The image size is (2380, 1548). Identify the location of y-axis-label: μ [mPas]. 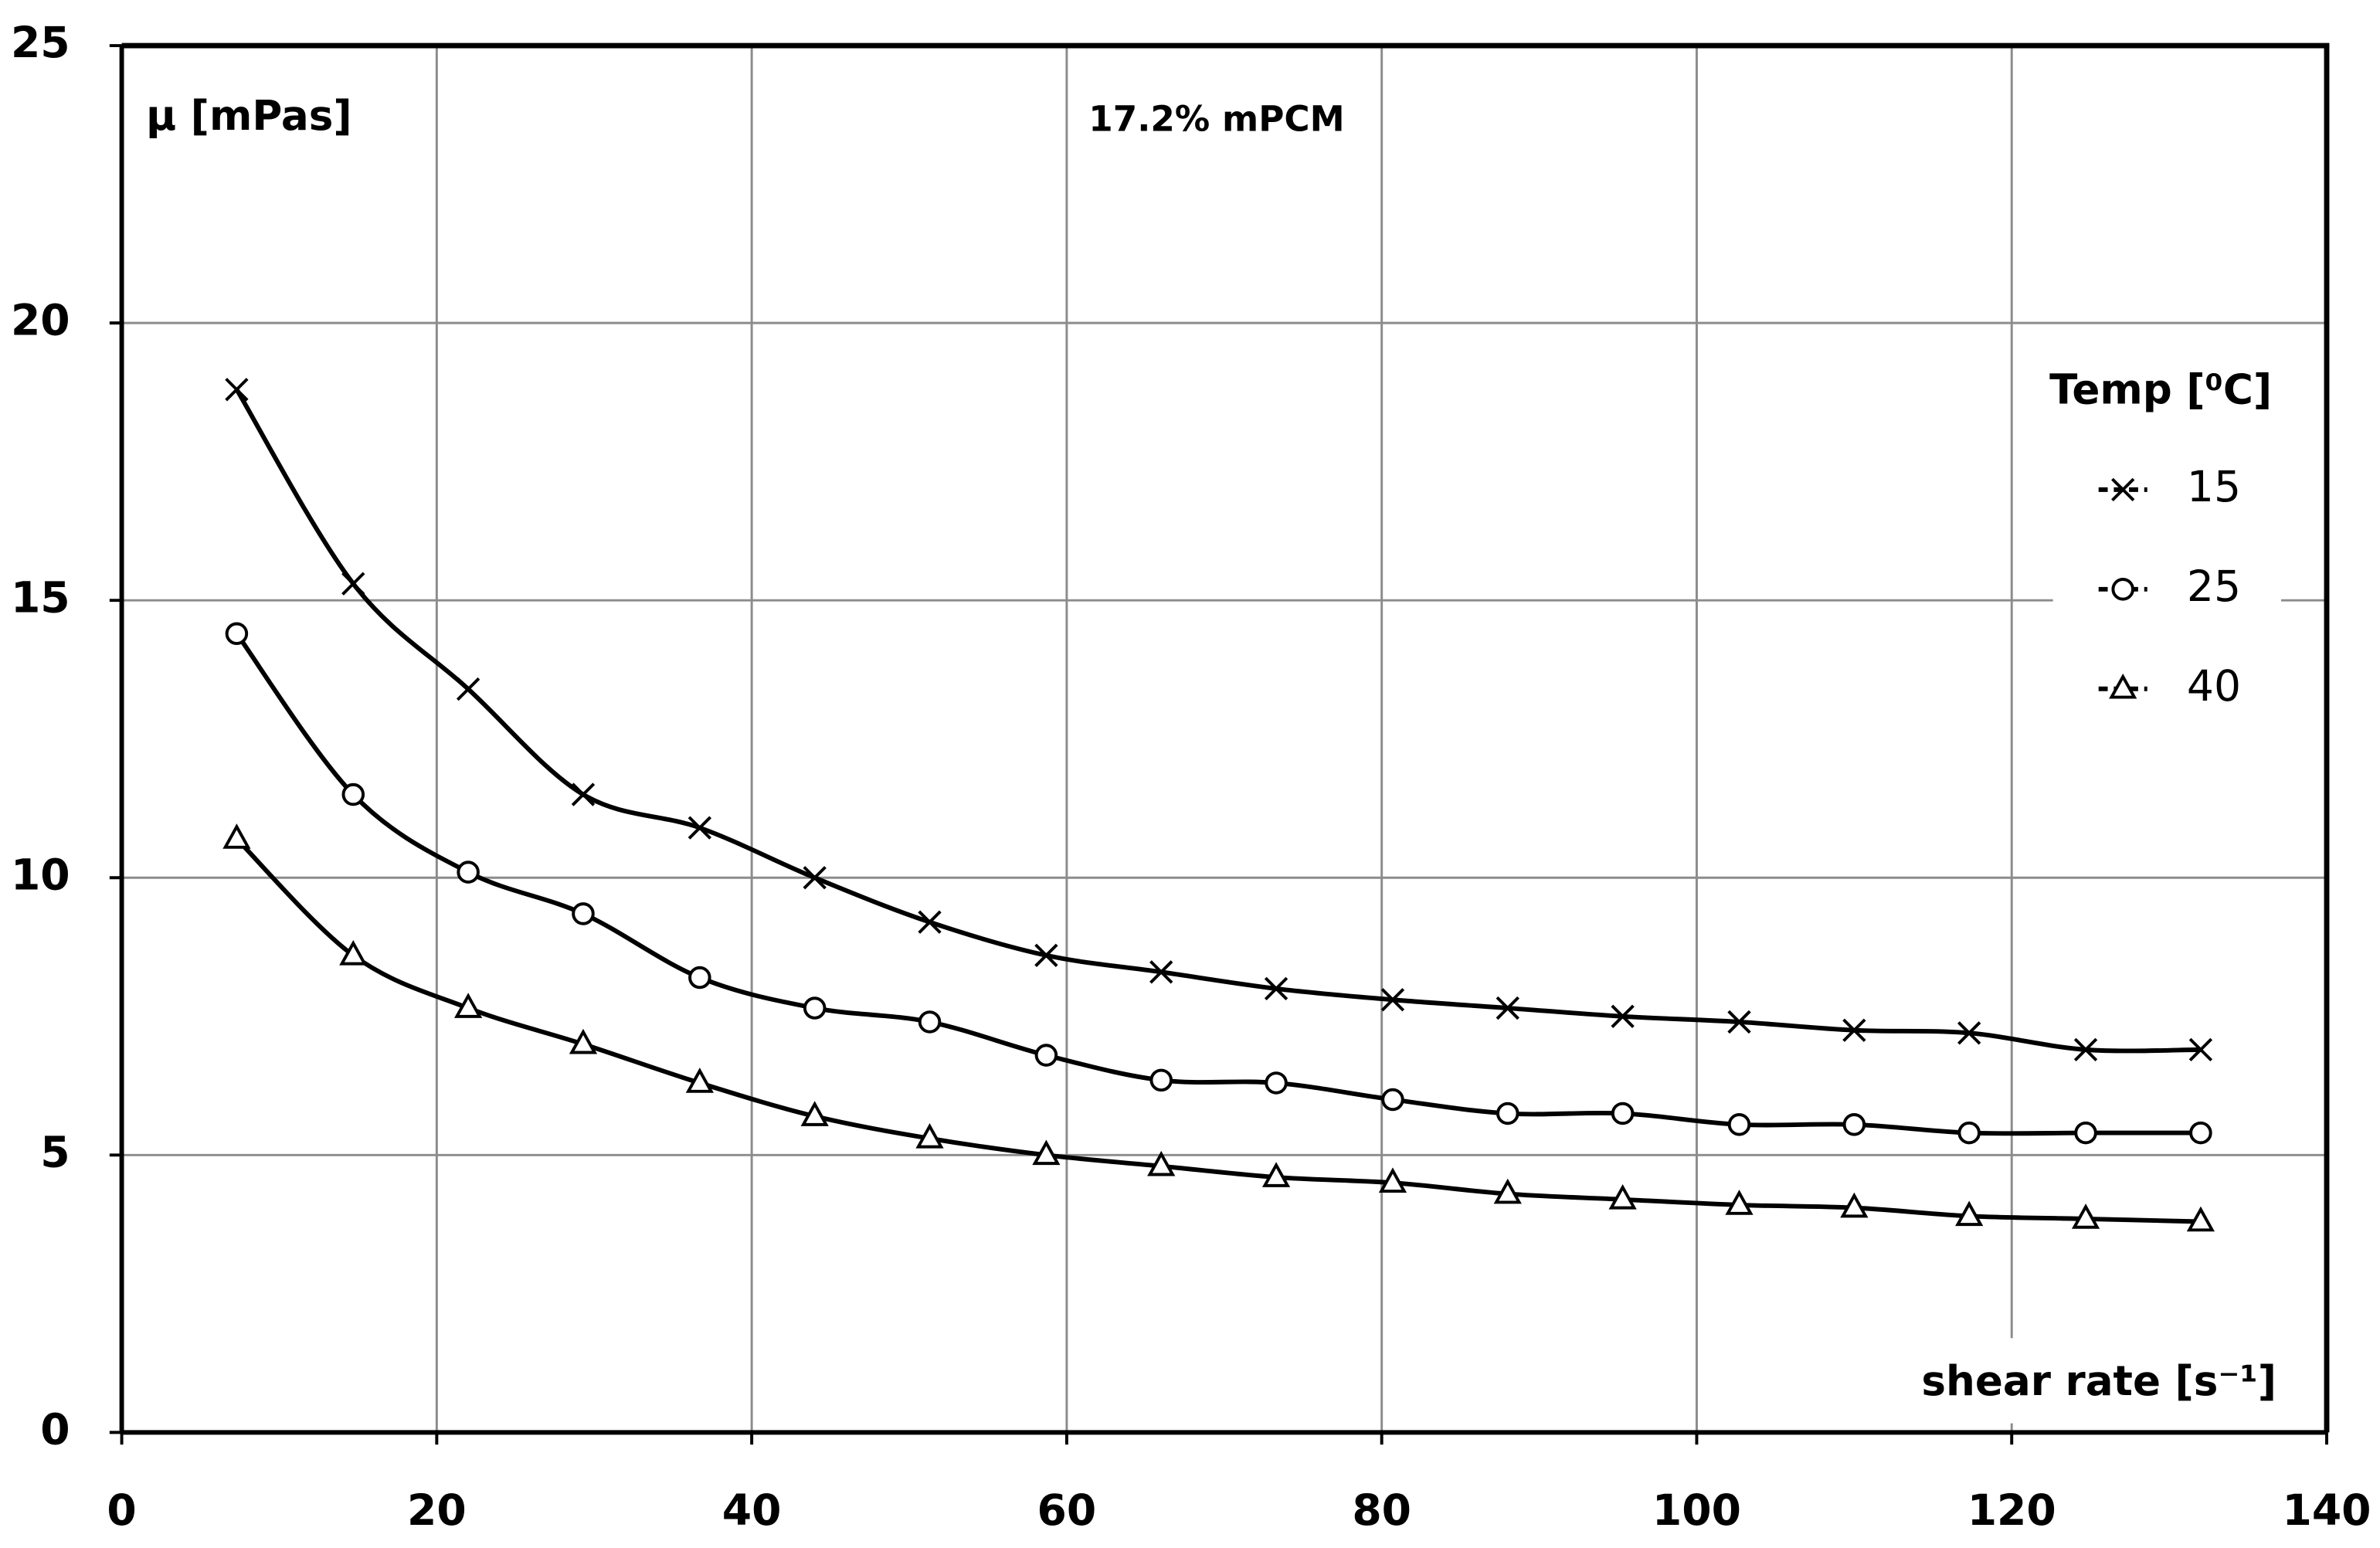
(249, 116).